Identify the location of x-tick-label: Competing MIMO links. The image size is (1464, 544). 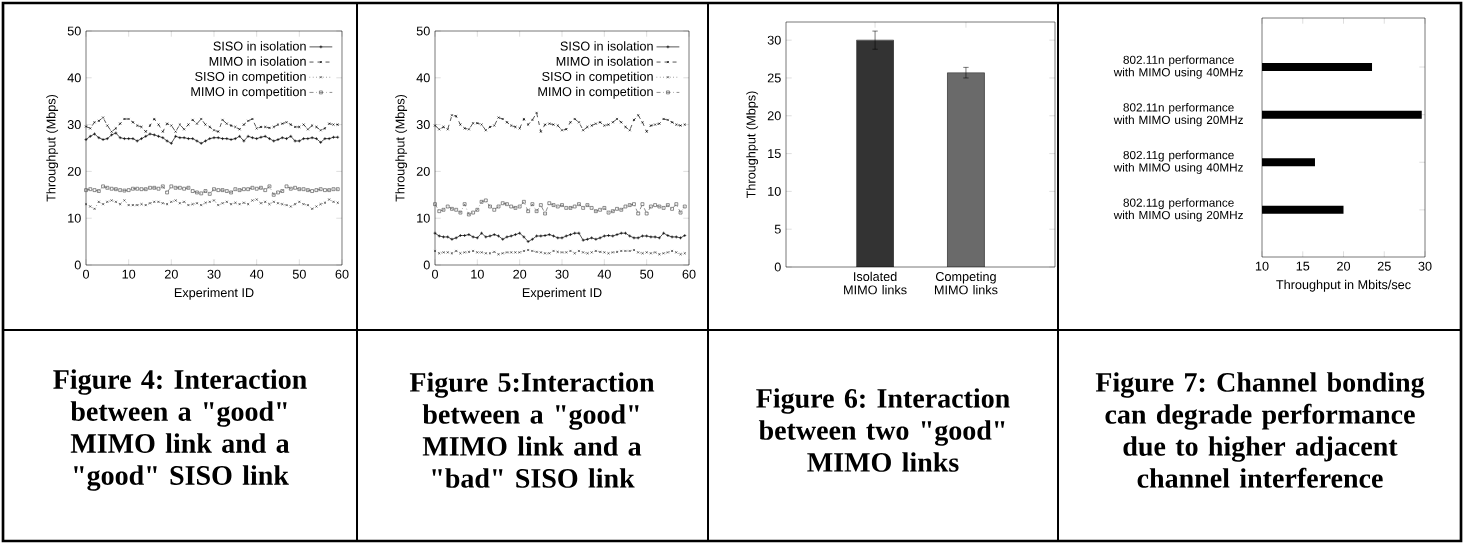
(966, 283).